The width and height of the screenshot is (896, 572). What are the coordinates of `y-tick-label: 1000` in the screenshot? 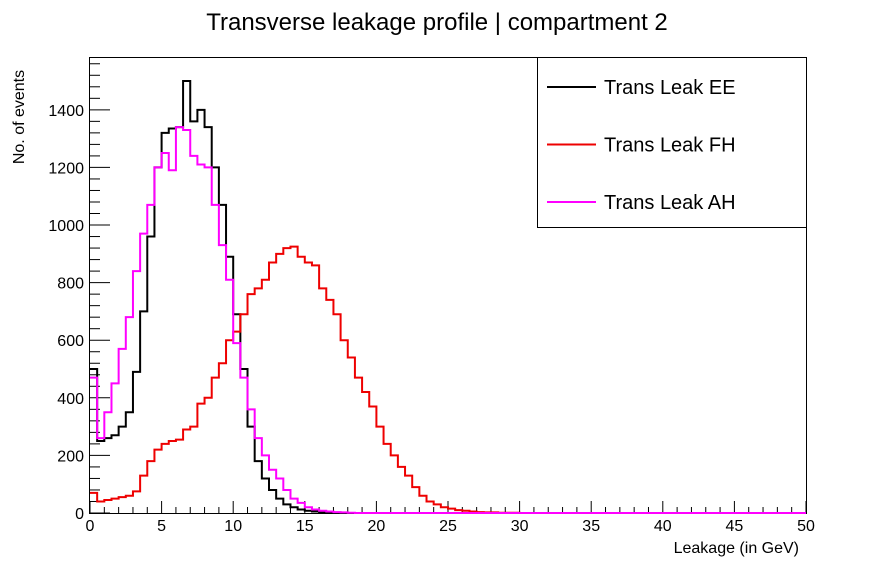 It's located at (66, 226).